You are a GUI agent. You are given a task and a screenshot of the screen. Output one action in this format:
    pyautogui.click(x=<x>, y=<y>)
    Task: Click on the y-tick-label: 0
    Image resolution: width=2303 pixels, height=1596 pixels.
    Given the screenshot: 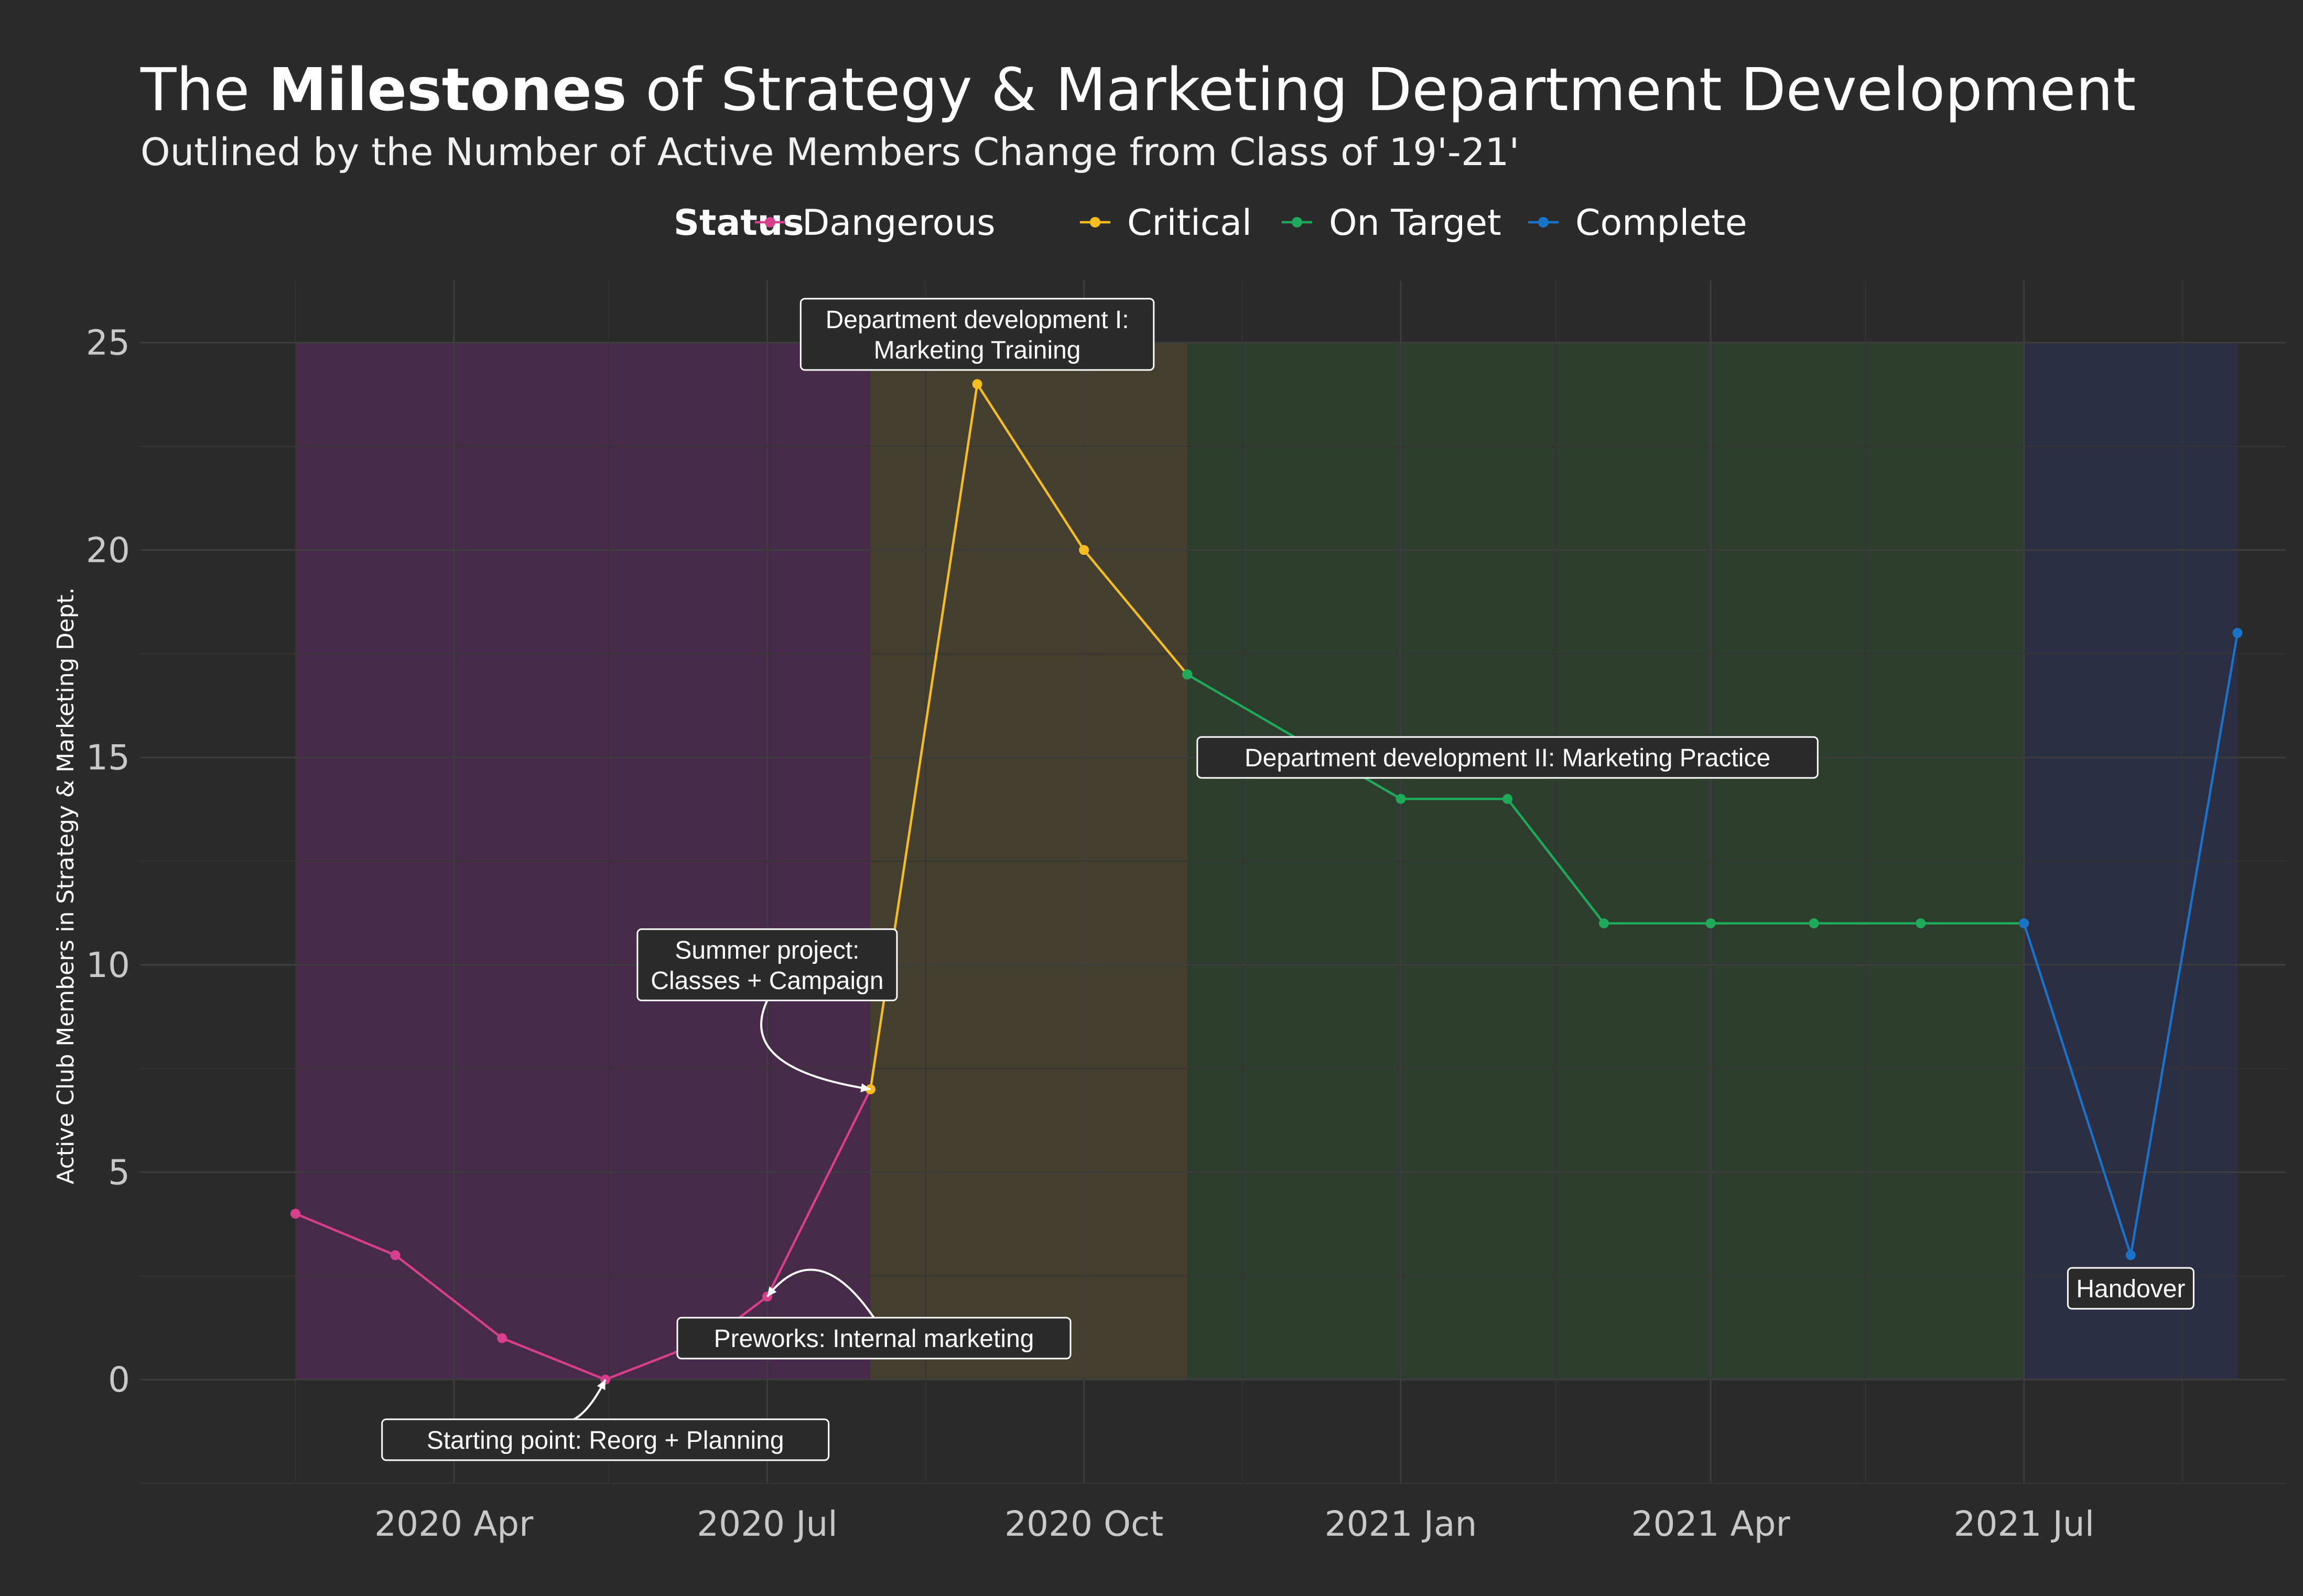 What is the action you would take?
    pyautogui.click(x=119, y=1380)
    